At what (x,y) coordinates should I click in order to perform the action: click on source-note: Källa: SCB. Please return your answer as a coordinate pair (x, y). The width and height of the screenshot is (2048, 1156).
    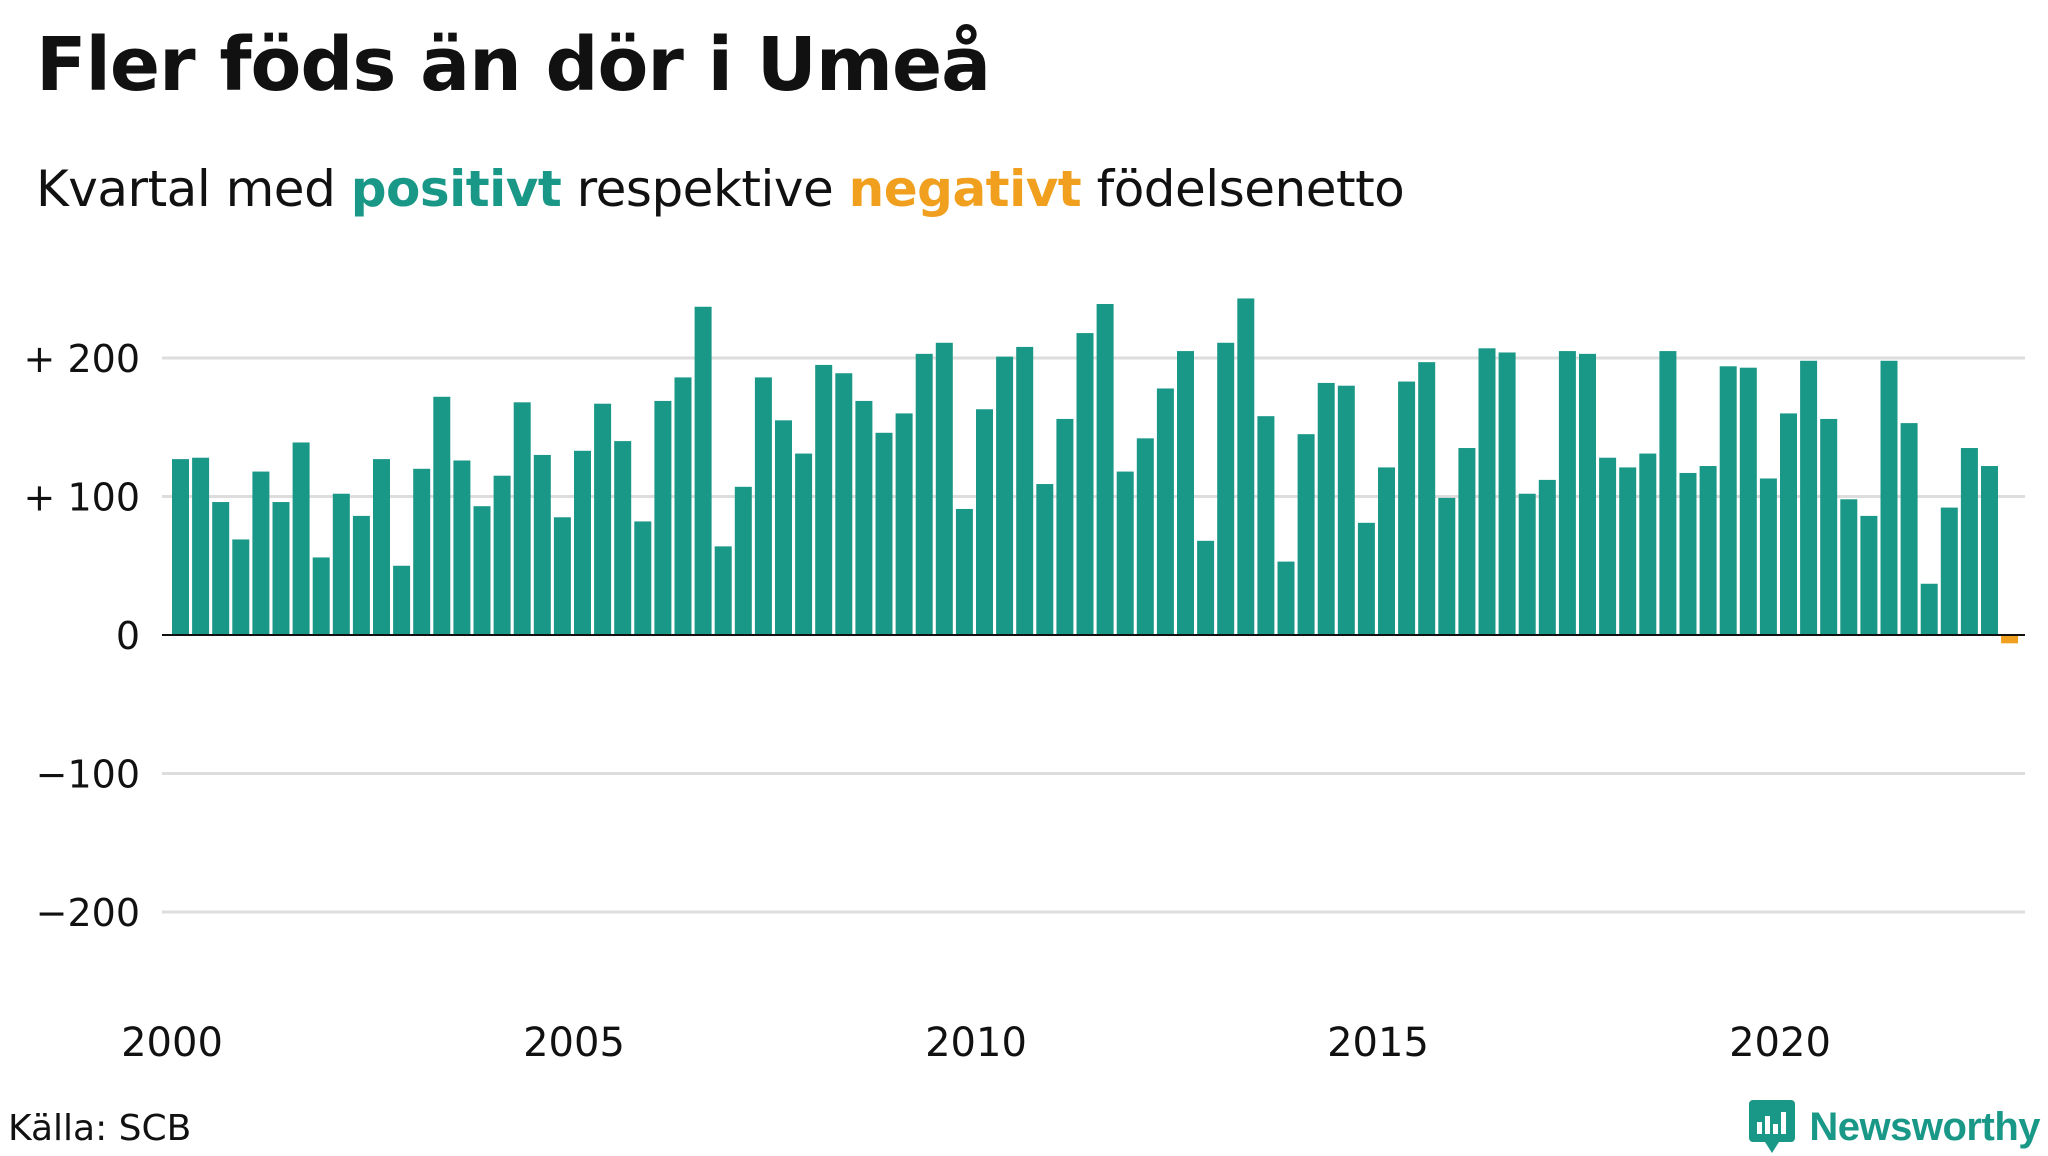
    Looking at the image, I should click on (100, 1128).